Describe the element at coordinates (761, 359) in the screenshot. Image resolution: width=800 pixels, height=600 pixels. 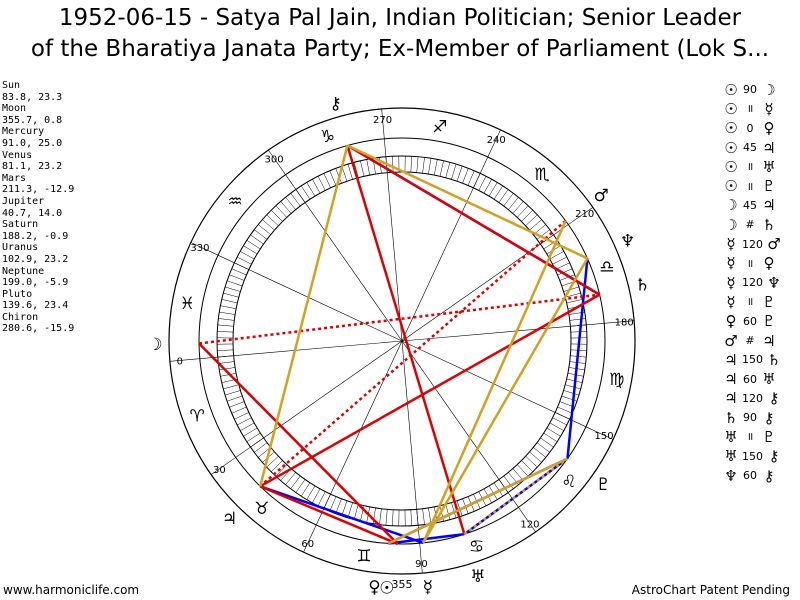
I see `aspect-row: ♃ 150 ♄` at that location.